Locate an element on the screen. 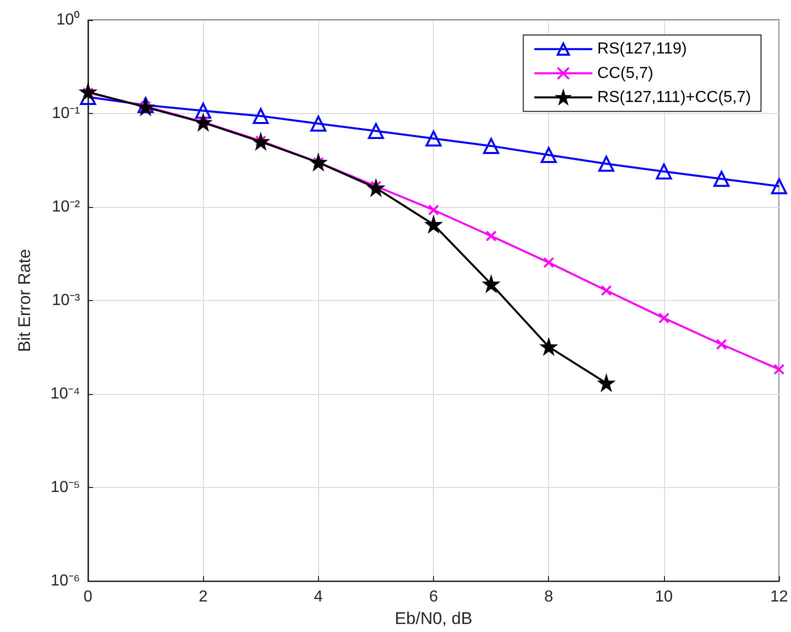 The height and width of the screenshot is (632, 791). x-tick-label: 0 is located at coordinates (88, 597).